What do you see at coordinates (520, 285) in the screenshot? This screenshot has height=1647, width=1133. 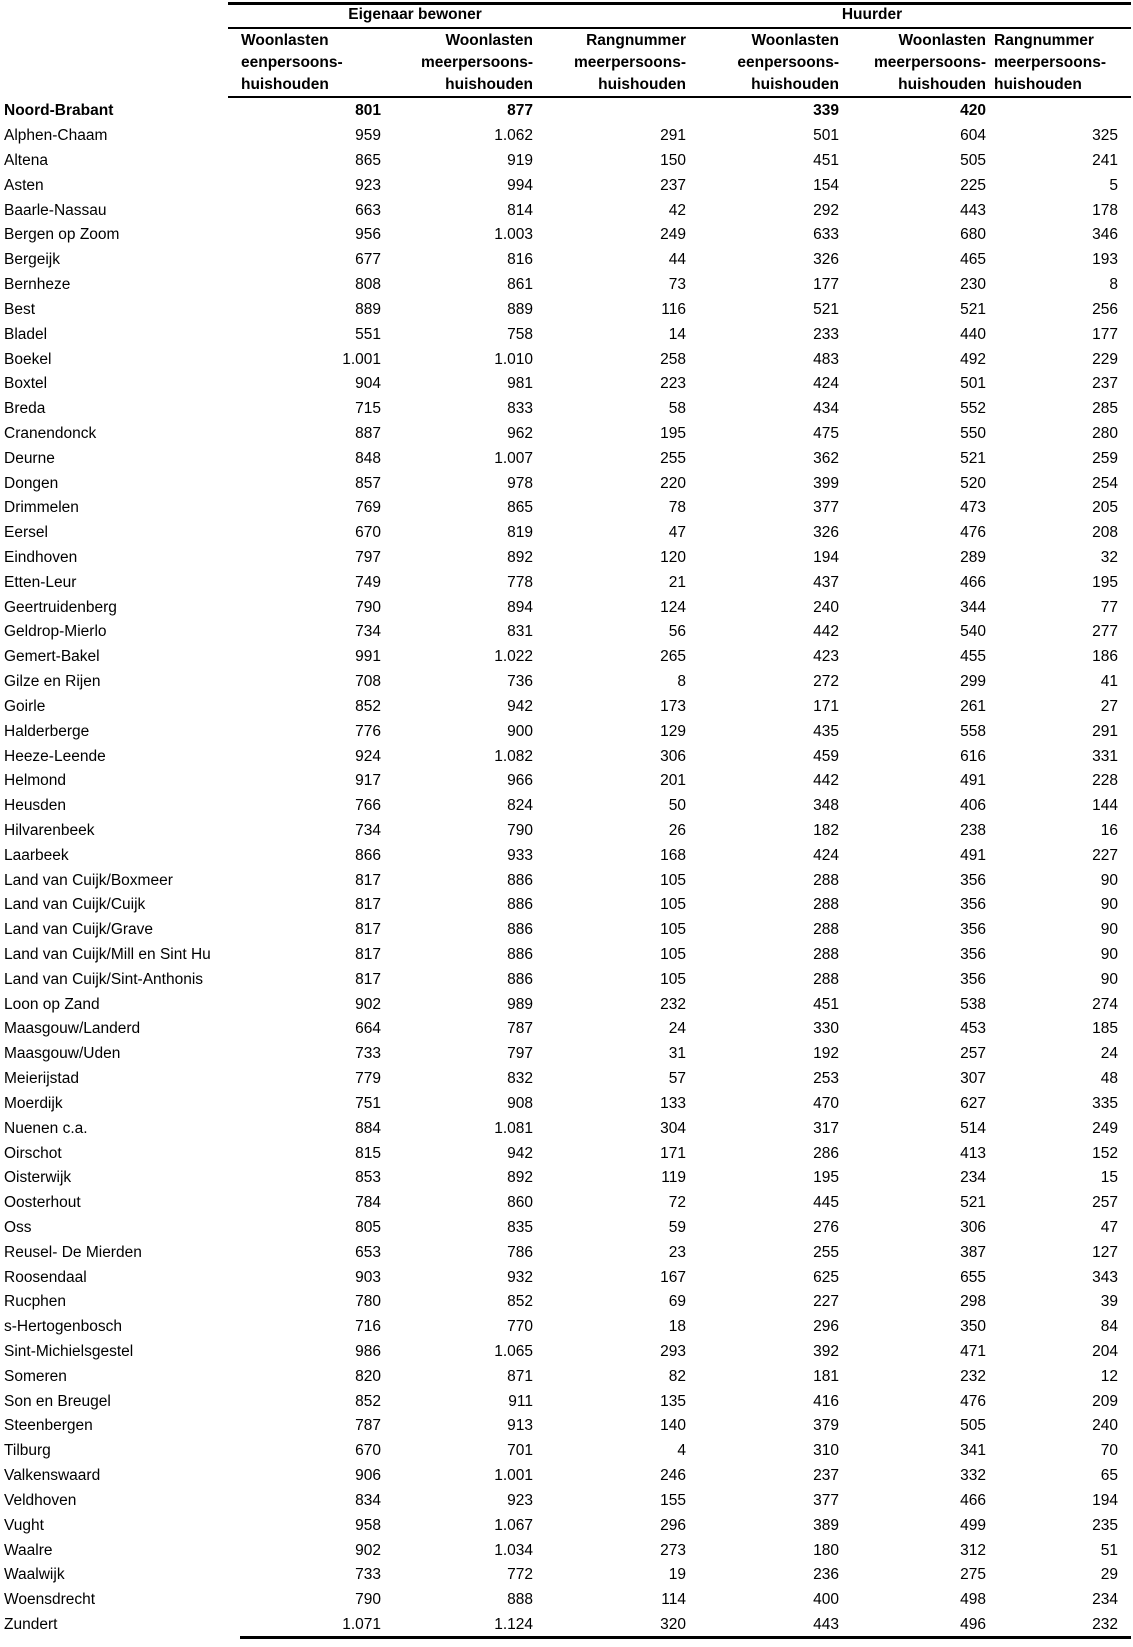 I see `cell-value: 861` at bounding box center [520, 285].